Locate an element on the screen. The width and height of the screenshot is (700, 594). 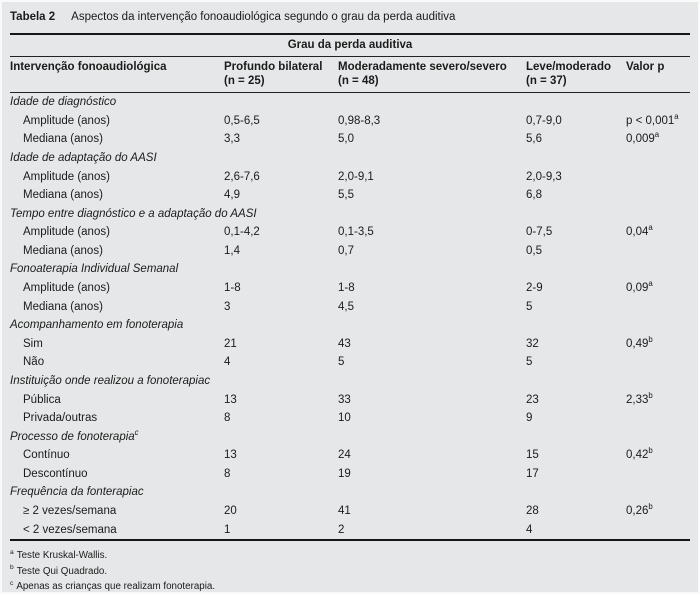
column-header-moderadamente: Moderadamente severo/severo (n = 48) is located at coordinates (422, 74).